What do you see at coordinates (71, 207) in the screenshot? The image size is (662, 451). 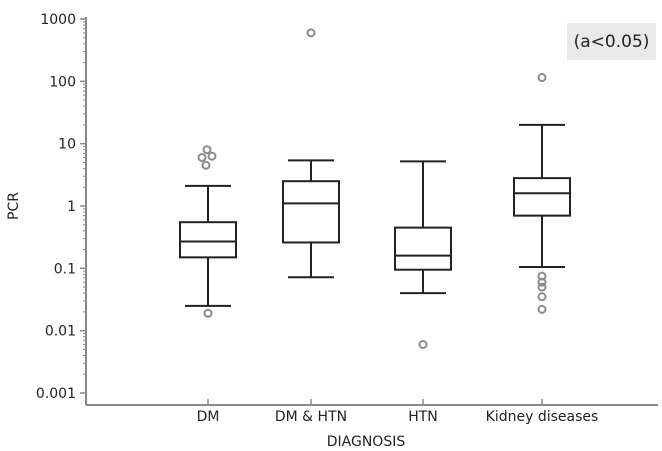 I see `y-tick-label: 1` at bounding box center [71, 207].